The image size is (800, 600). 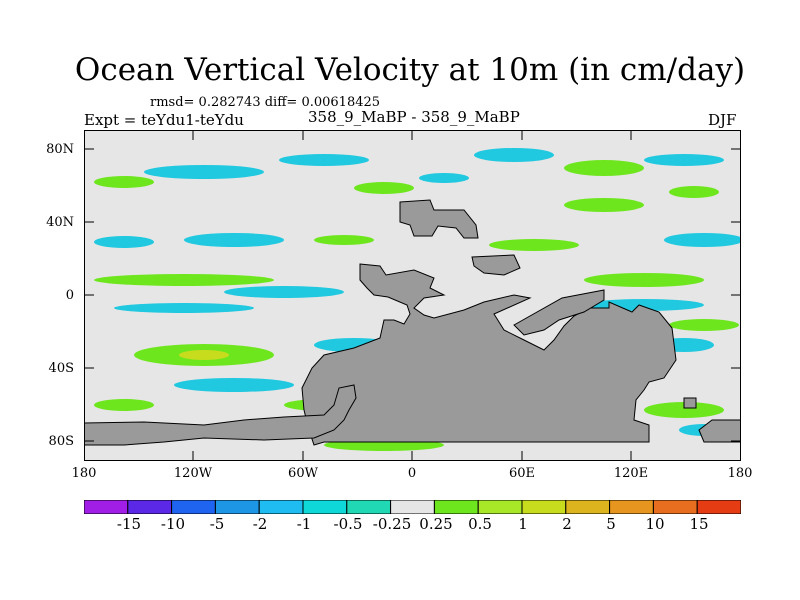 What do you see at coordinates (480, 524) in the screenshot?
I see `colorbar-label: 0.5` at bounding box center [480, 524].